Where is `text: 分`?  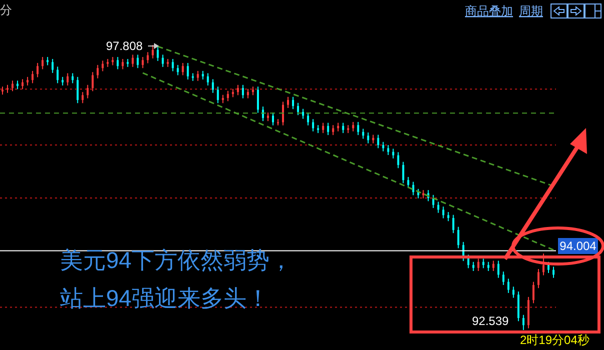 text: 分 is located at coordinates (6, 10).